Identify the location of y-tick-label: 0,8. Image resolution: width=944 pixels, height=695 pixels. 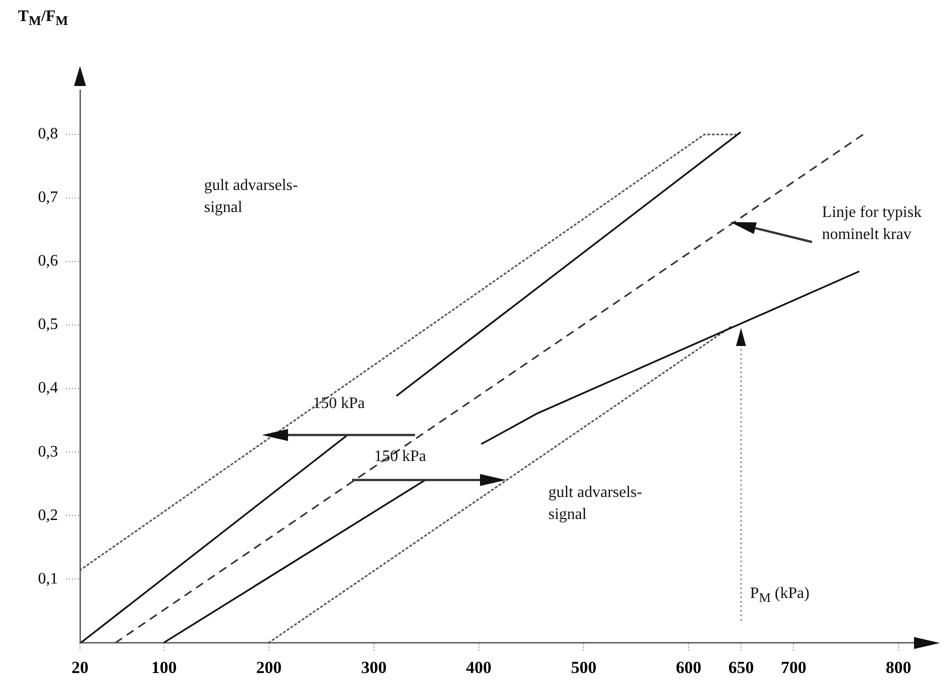
(48, 134).